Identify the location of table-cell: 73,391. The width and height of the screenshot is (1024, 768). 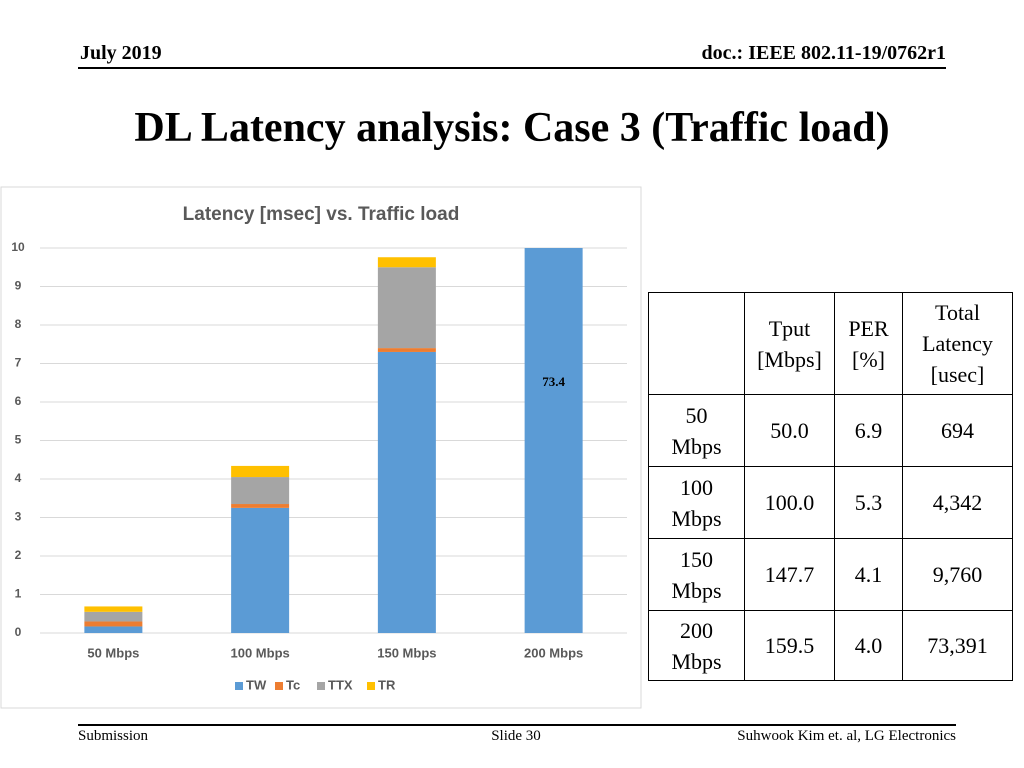
(957, 645).